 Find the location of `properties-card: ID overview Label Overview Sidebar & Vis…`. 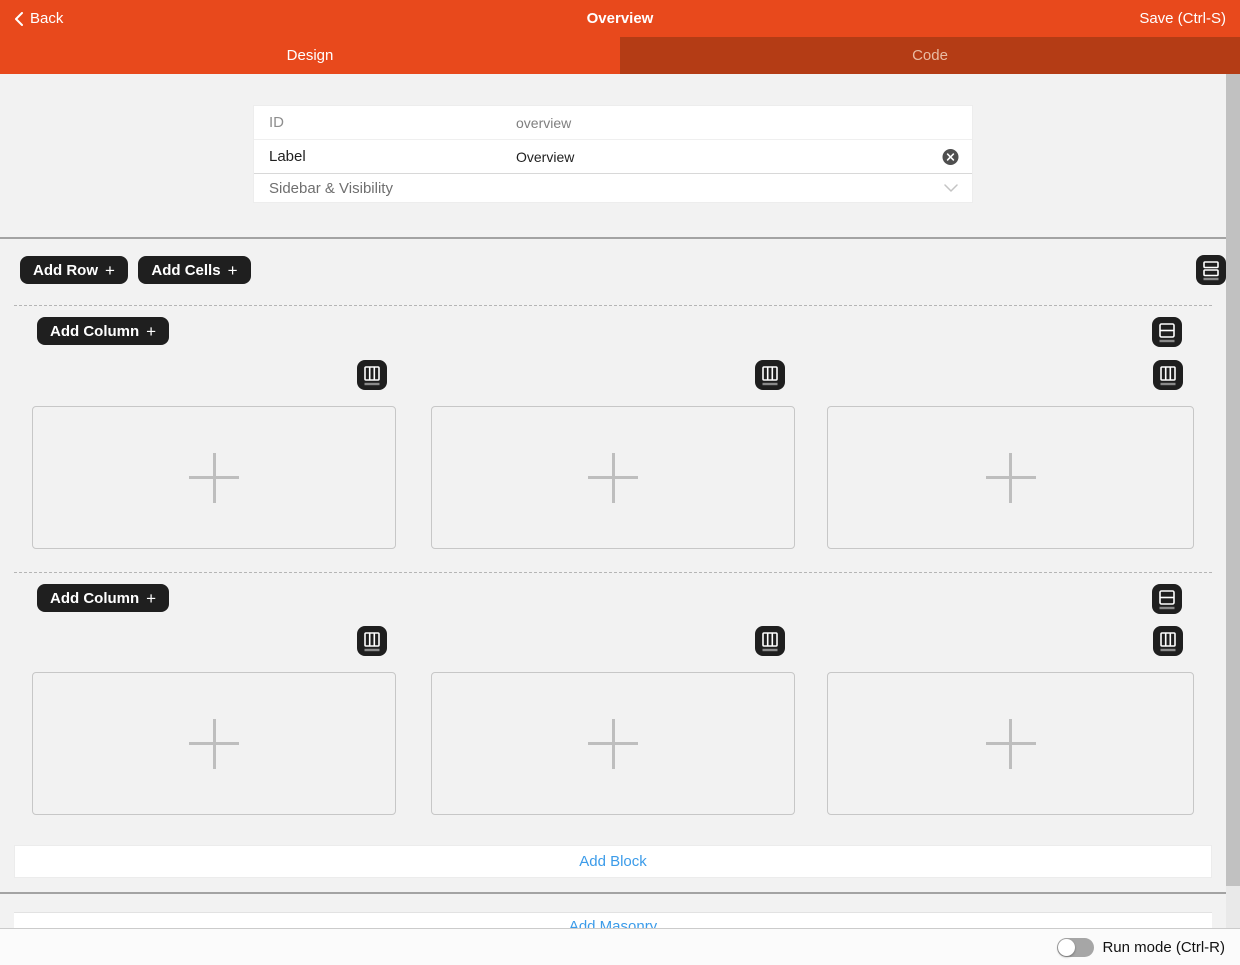

properties-card: ID overview Label Overview Sidebar & Vis… is located at coordinates (613, 154).